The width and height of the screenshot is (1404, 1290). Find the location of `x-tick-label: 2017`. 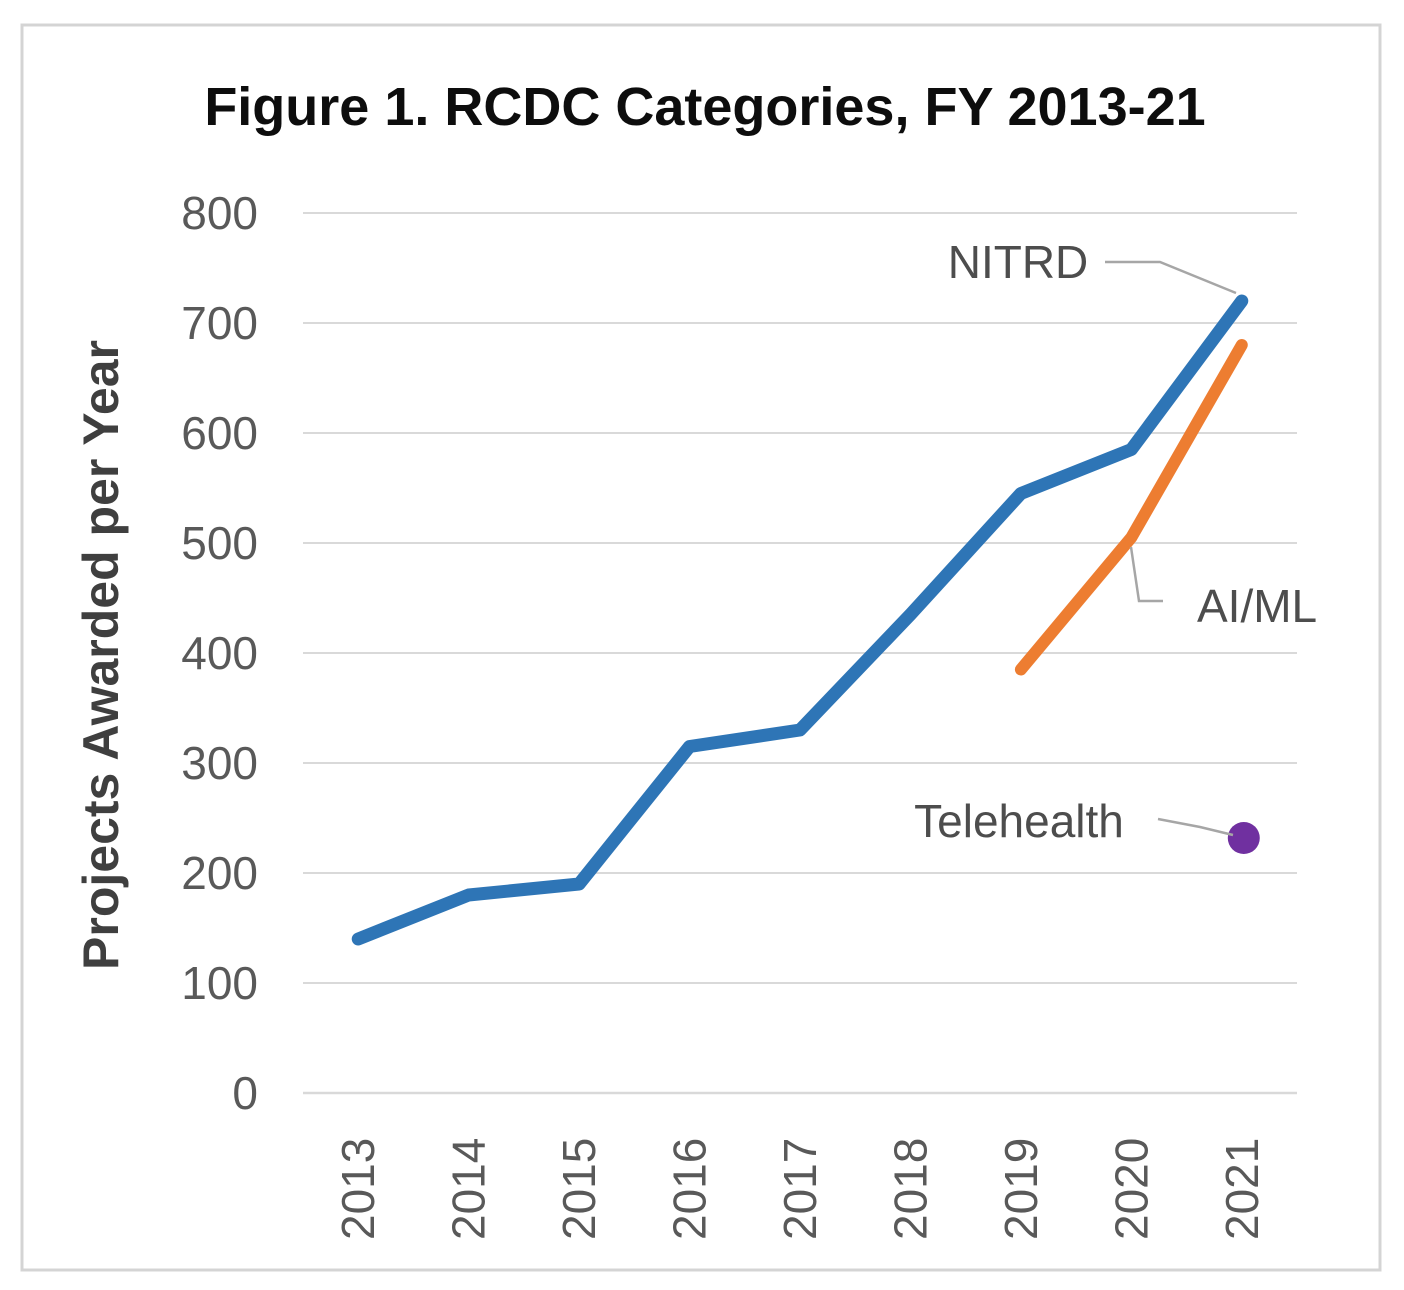

x-tick-label: 2017 is located at coordinates (800, 1189).